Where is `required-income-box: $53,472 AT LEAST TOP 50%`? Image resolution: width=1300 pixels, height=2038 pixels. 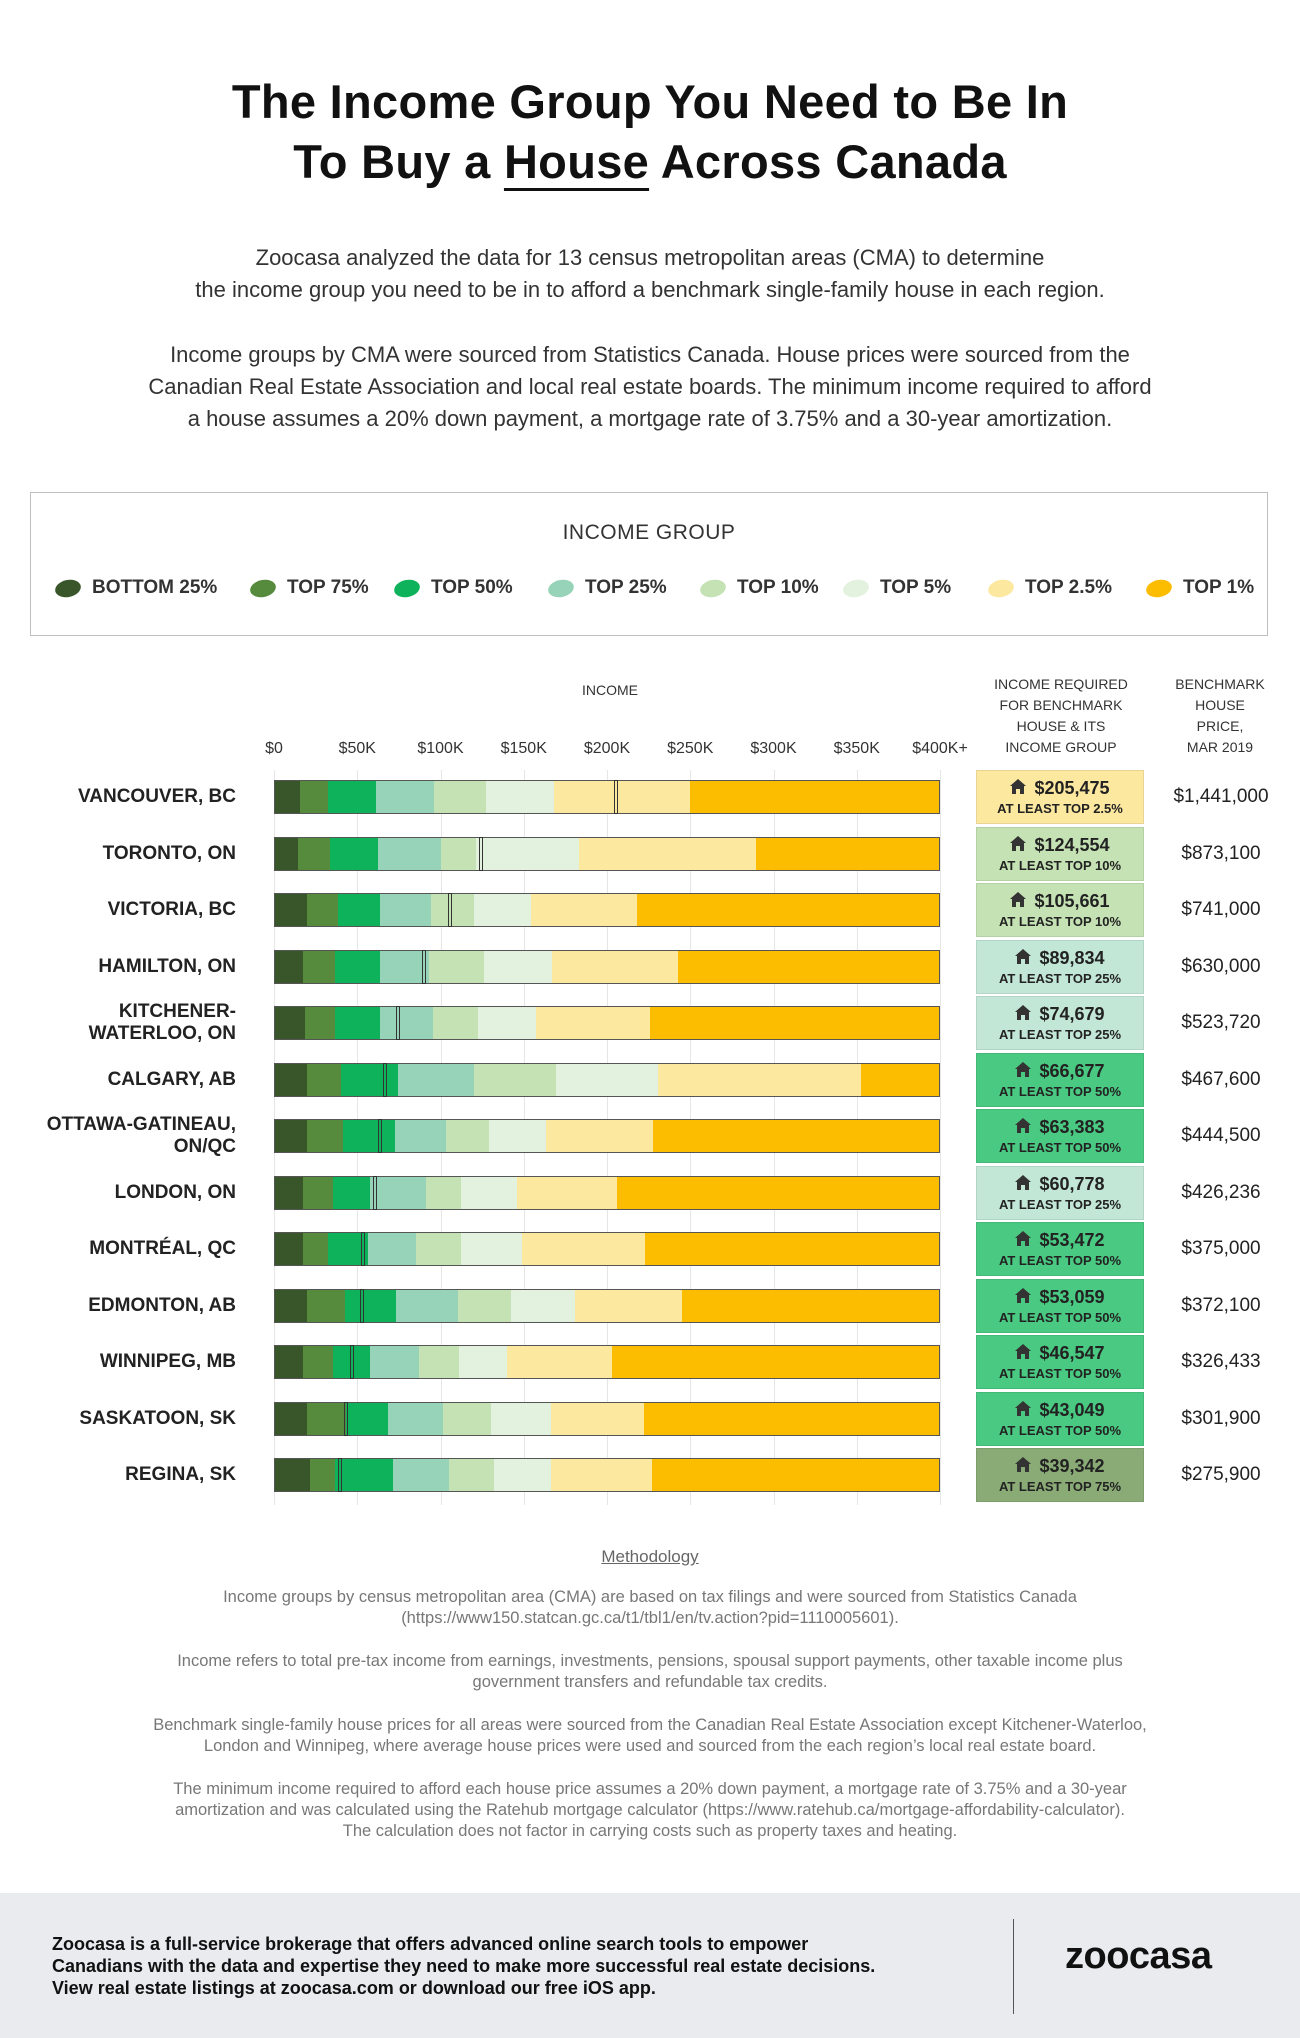 required-income-box: $53,472 AT LEAST TOP 50% is located at coordinates (1060, 1249).